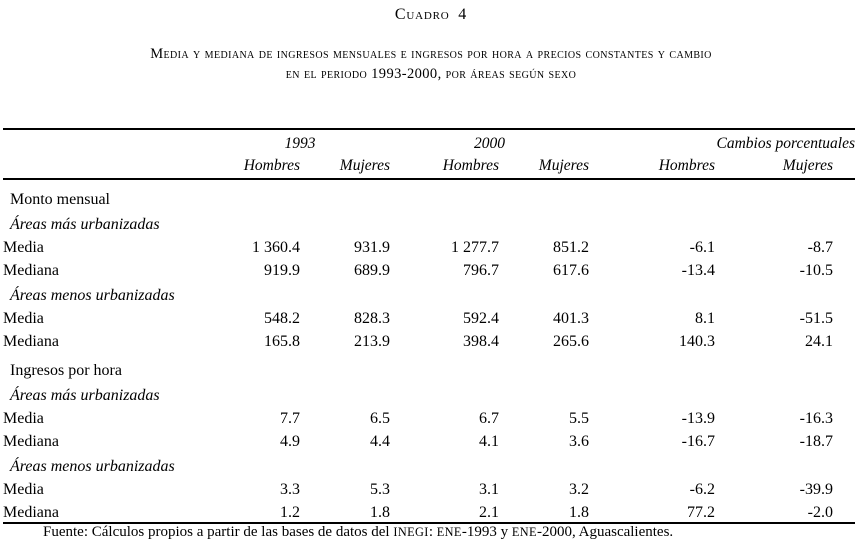  What do you see at coordinates (705, 318) in the screenshot?
I see `cell-cambio-hombres: 8.1` at bounding box center [705, 318].